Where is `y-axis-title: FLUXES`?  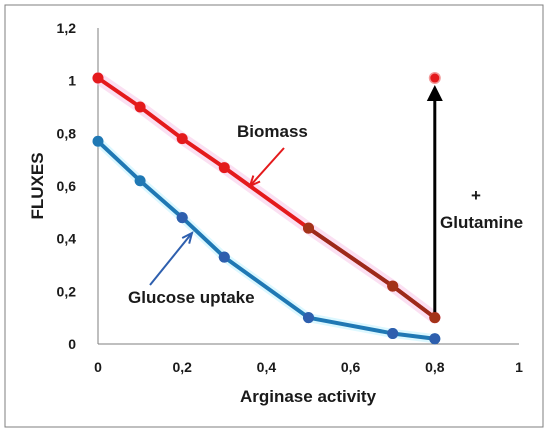
y-axis-title: FLUXES is located at coordinates (37, 185).